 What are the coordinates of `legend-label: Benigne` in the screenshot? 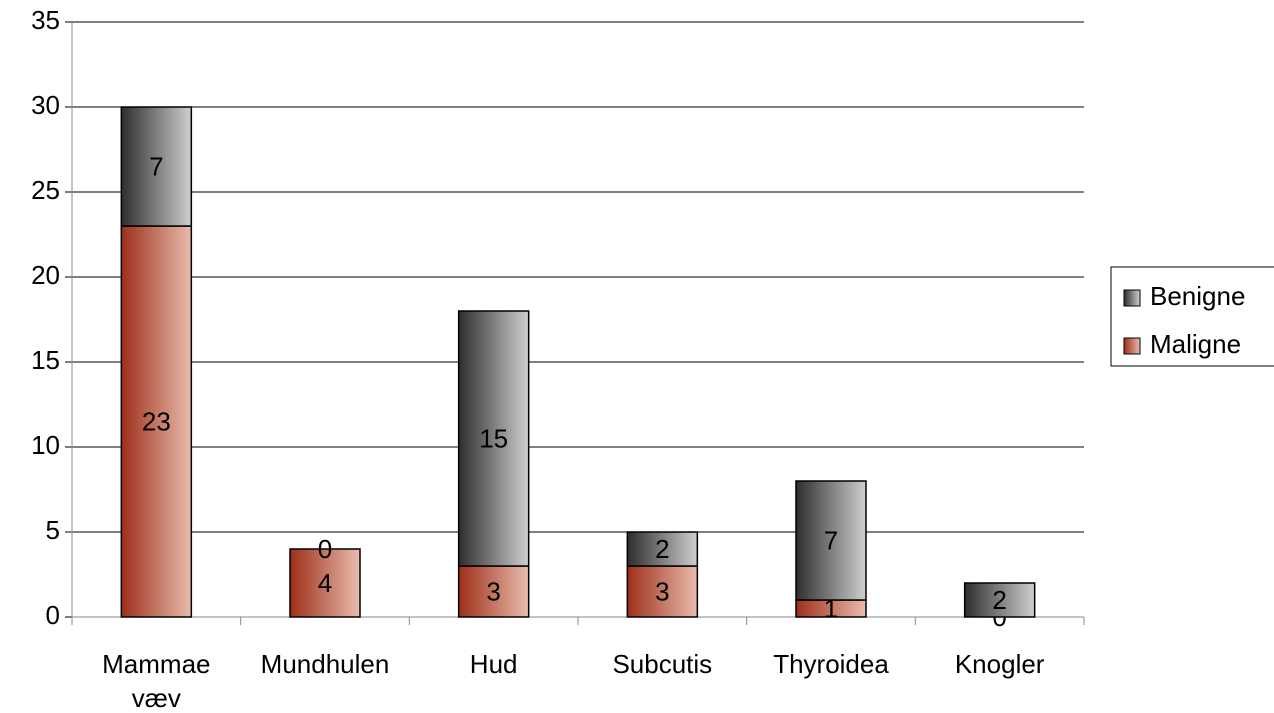 It's located at (1197, 296).